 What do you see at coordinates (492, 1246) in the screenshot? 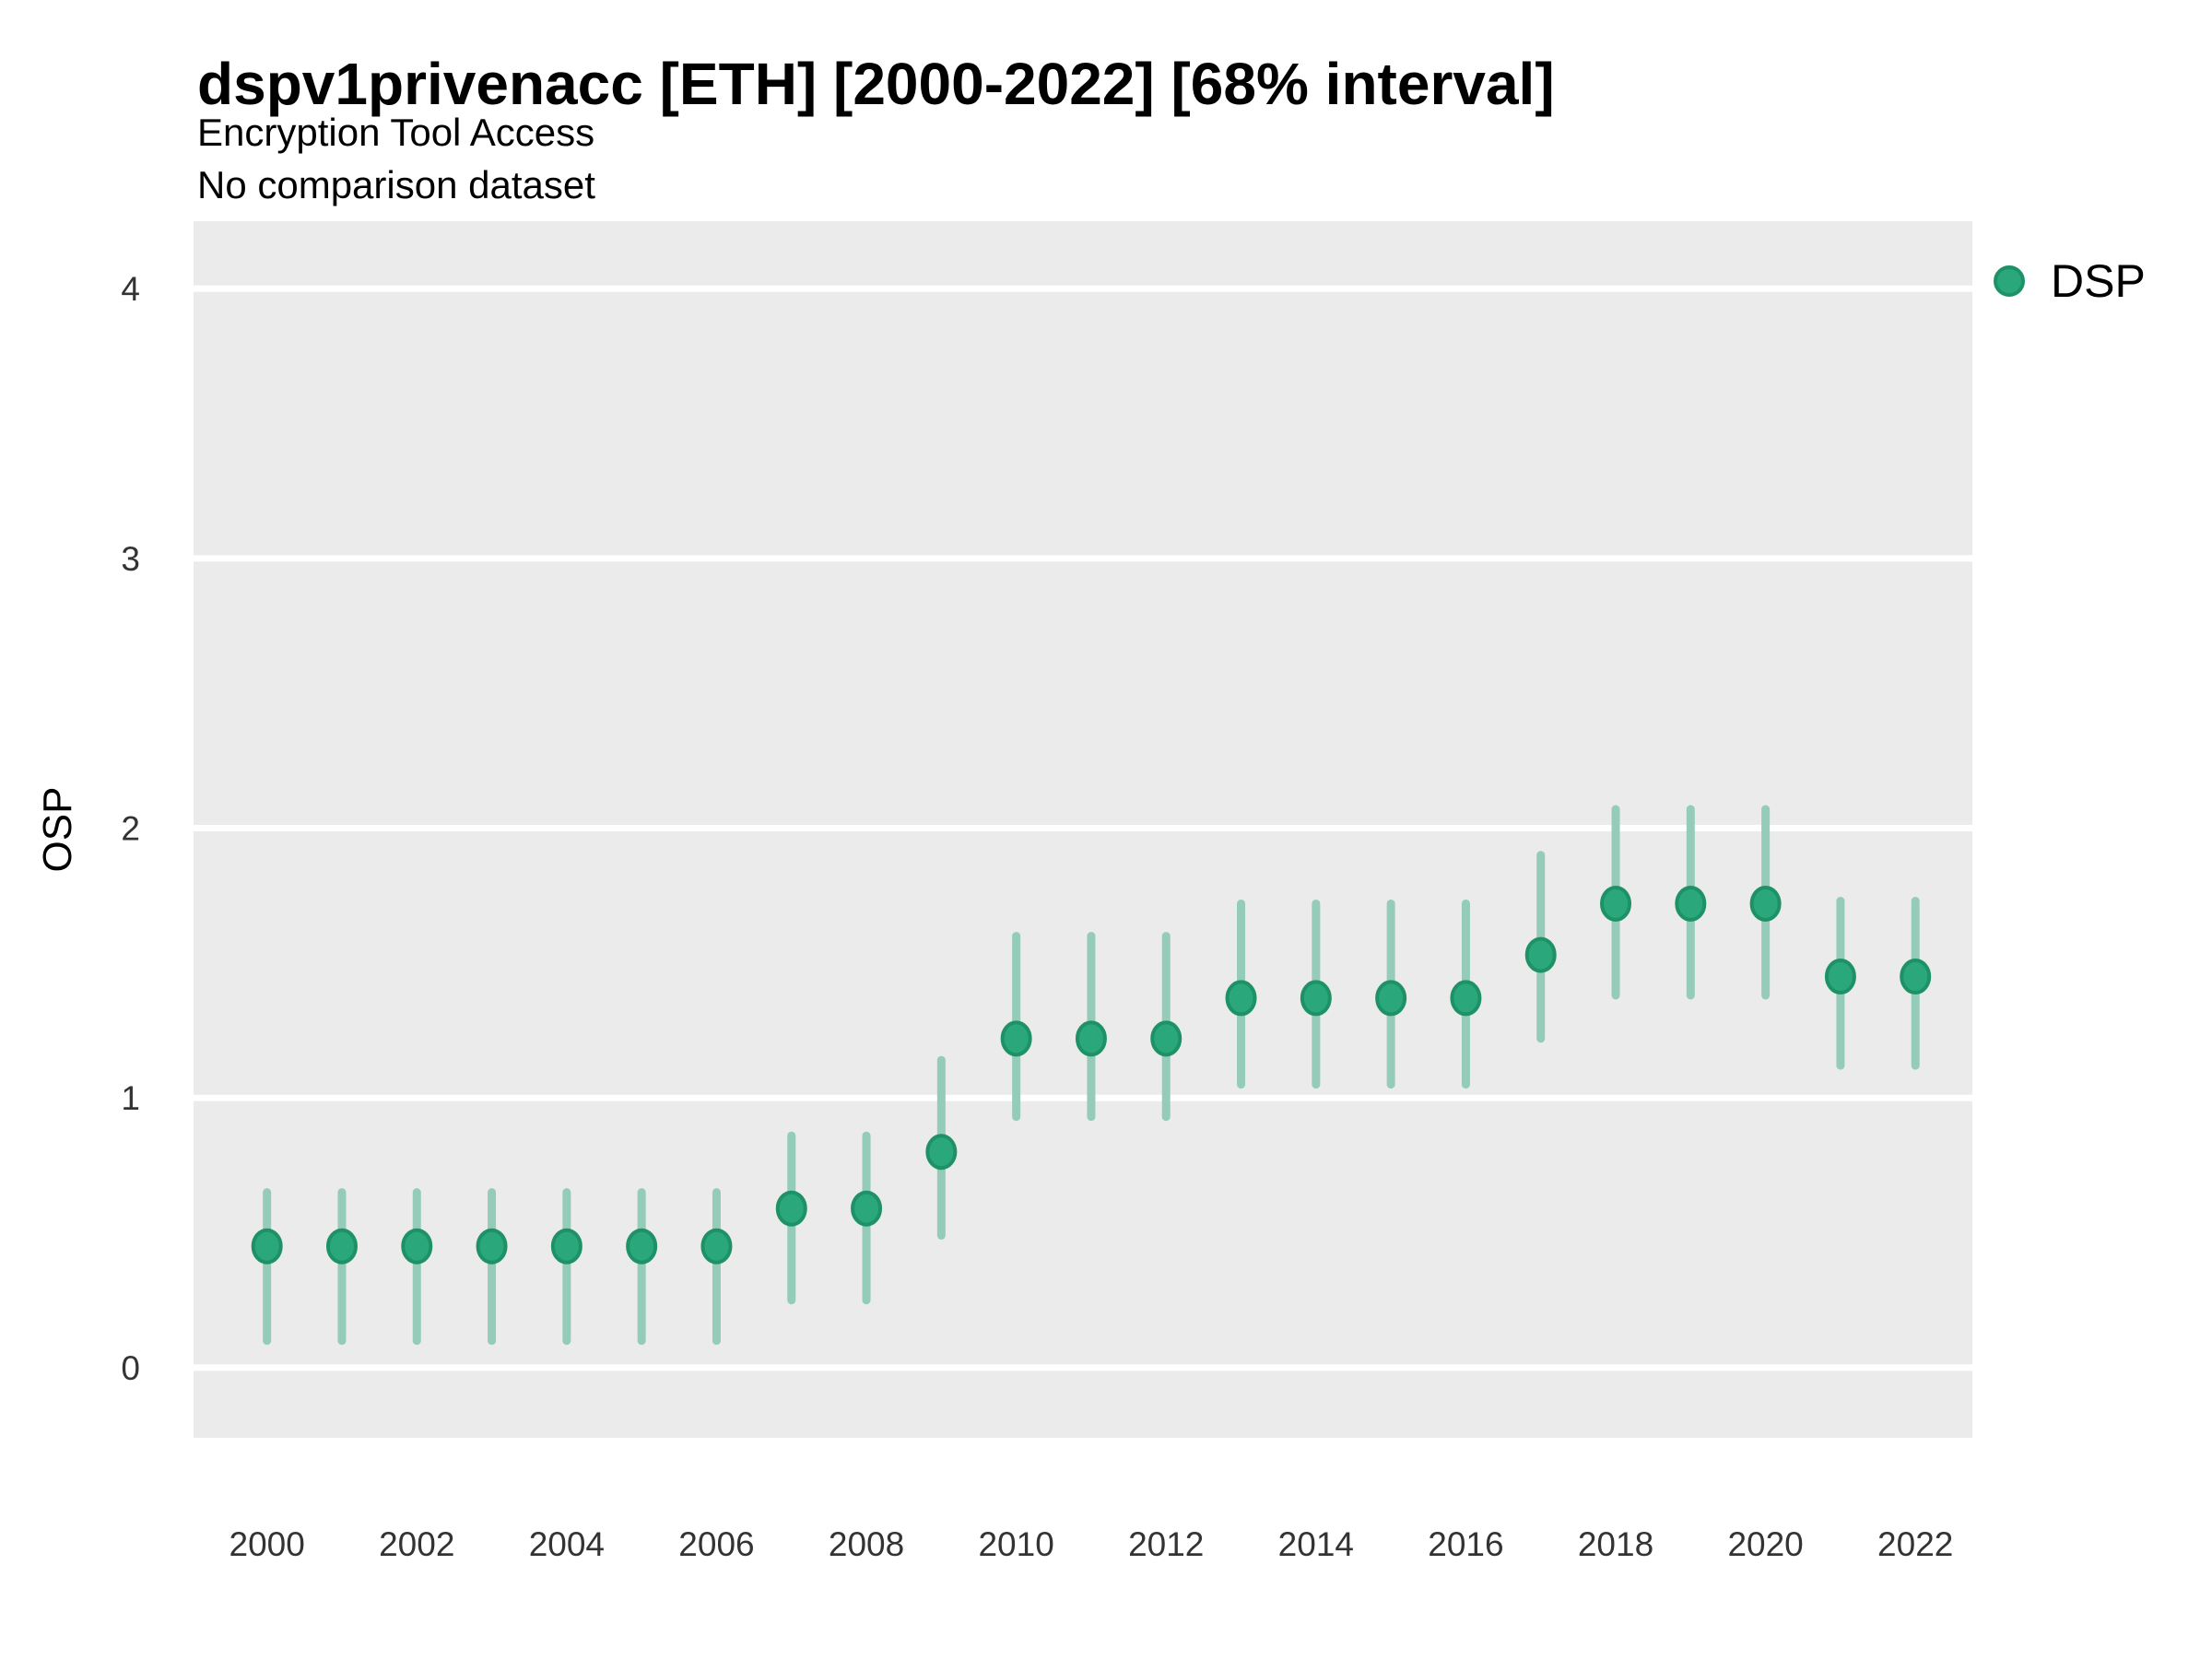
I see `data-point-2003` at bounding box center [492, 1246].